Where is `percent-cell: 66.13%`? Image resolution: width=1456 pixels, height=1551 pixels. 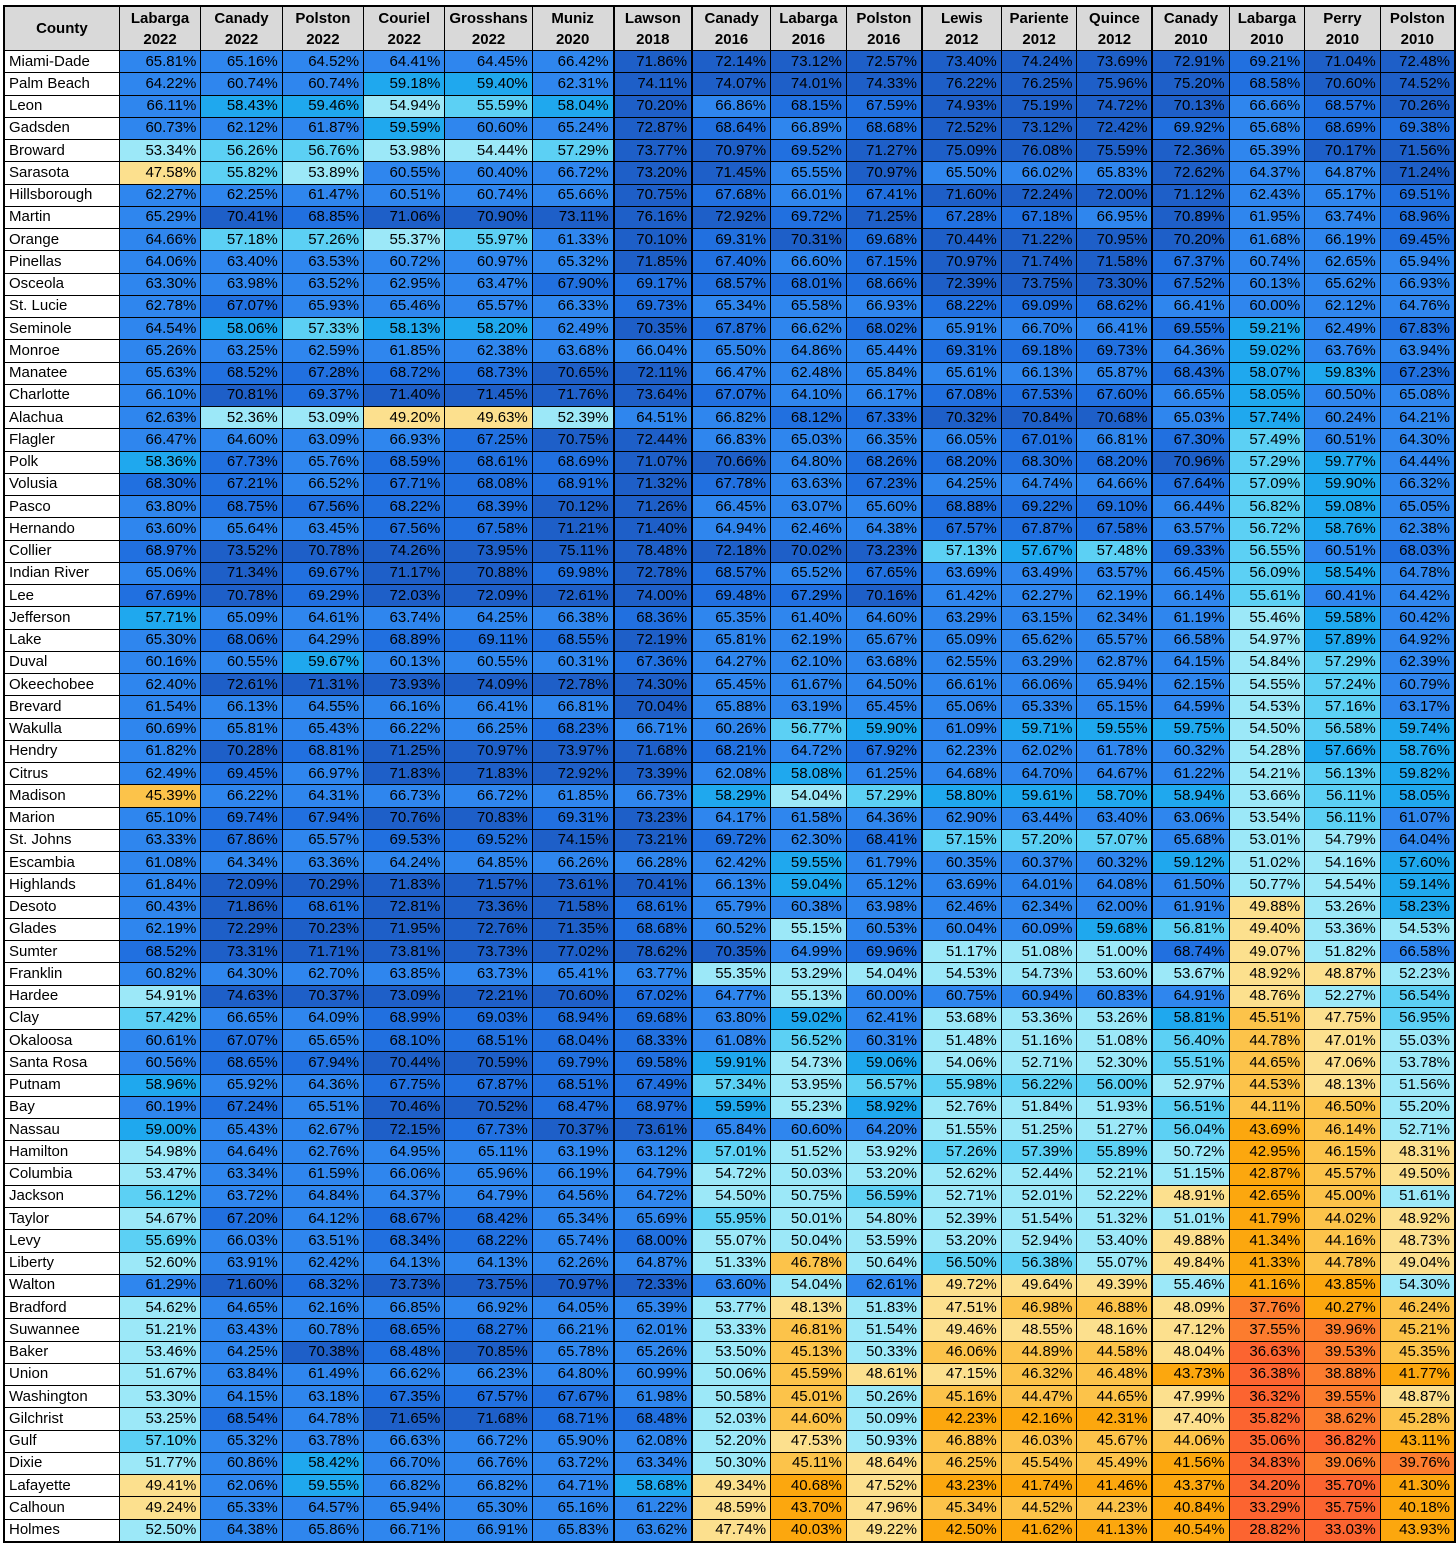 percent-cell: 66.13% is located at coordinates (1039, 373).